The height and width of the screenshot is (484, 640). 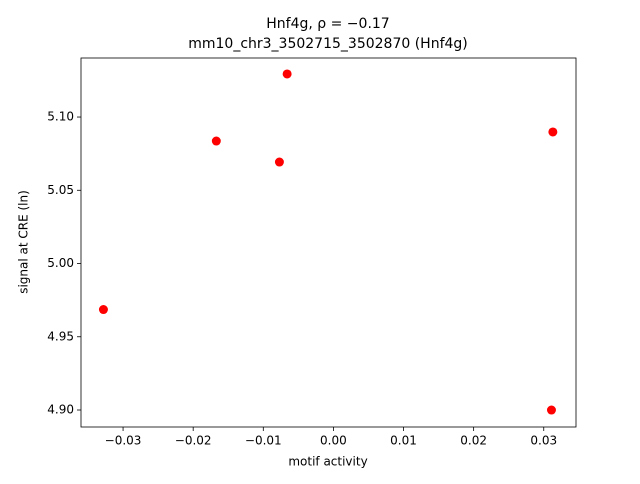 What do you see at coordinates (543, 441) in the screenshot?
I see `x-tick-label: 0.03` at bounding box center [543, 441].